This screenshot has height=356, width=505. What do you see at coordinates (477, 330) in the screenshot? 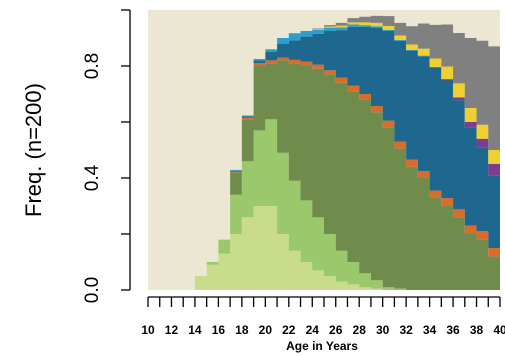
I see `x-tick-label: 38` at bounding box center [477, 330].